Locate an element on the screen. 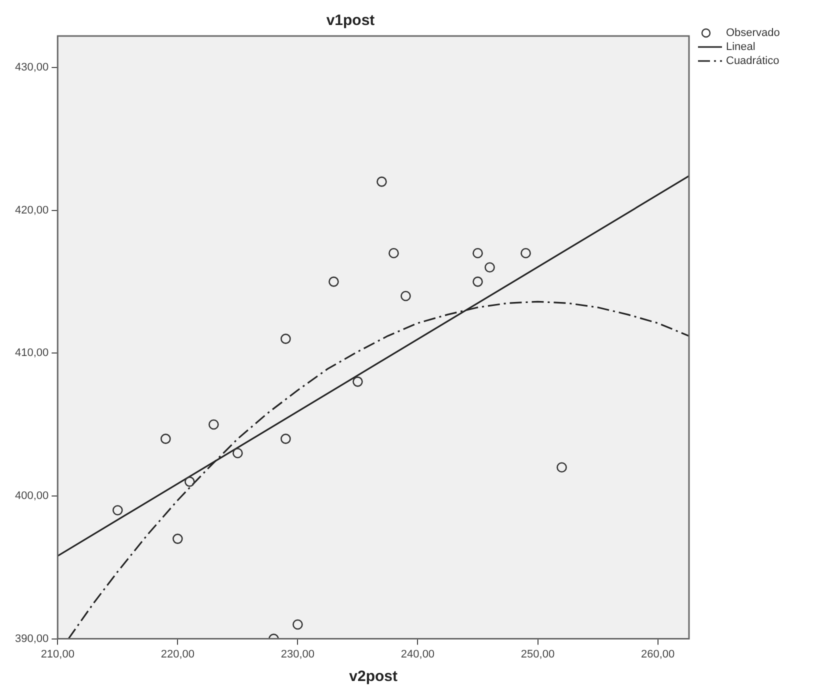  x-tick-label: 220,00 is located at coordinates (177, 654).